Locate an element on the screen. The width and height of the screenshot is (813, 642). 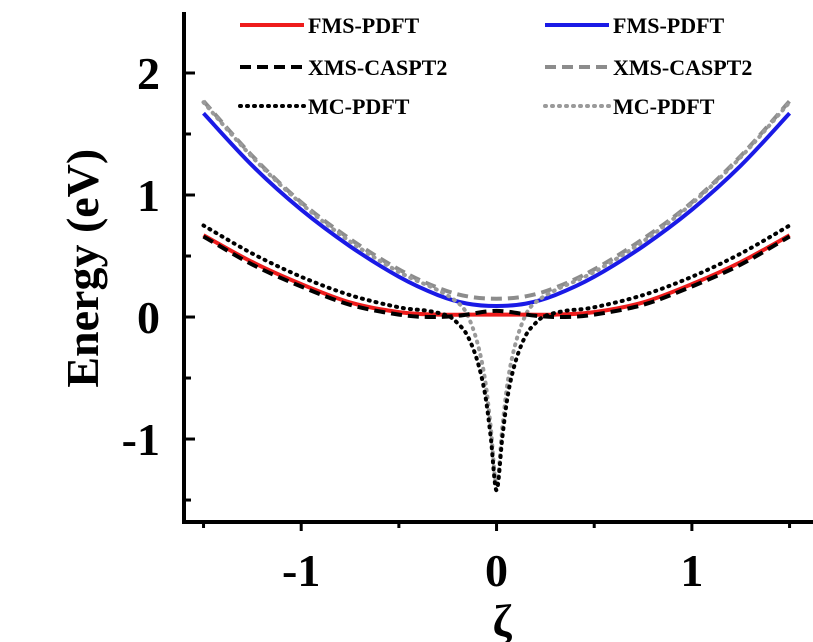
series-line-fms-pdft-ground is located at coordinates (496, 275).